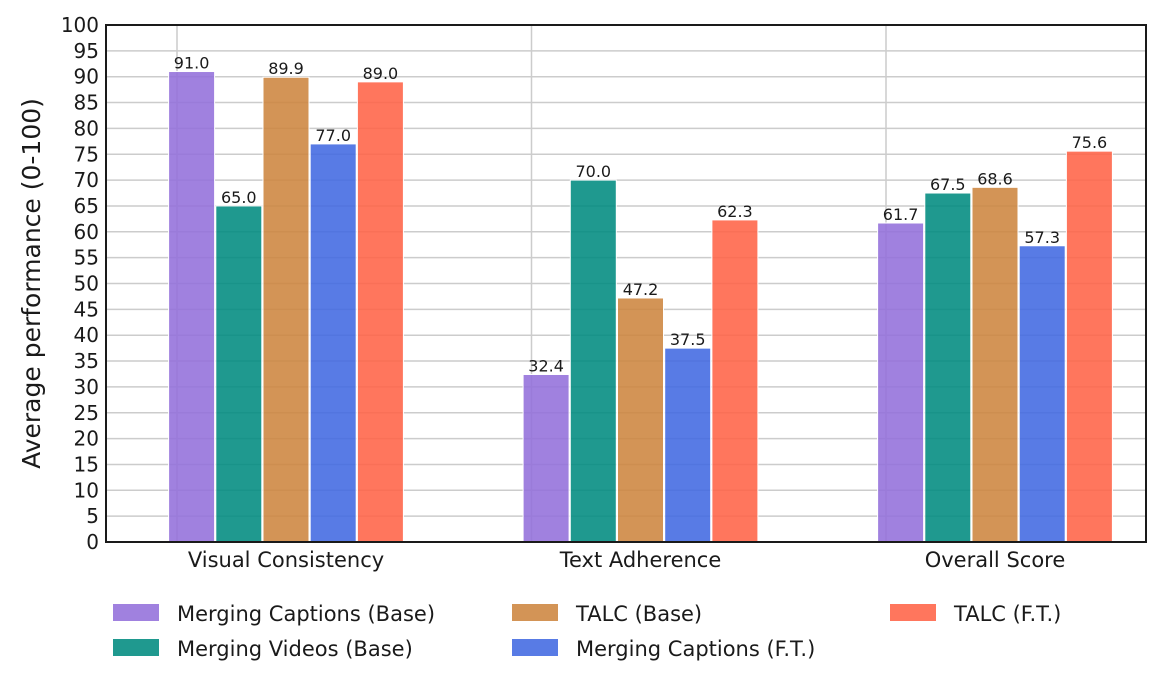 The height and width of the screenshot is (687, 1163). Describe the element at coordinates (86, 464) in the screenshot. I see `y-tick-label: 15` at that location.